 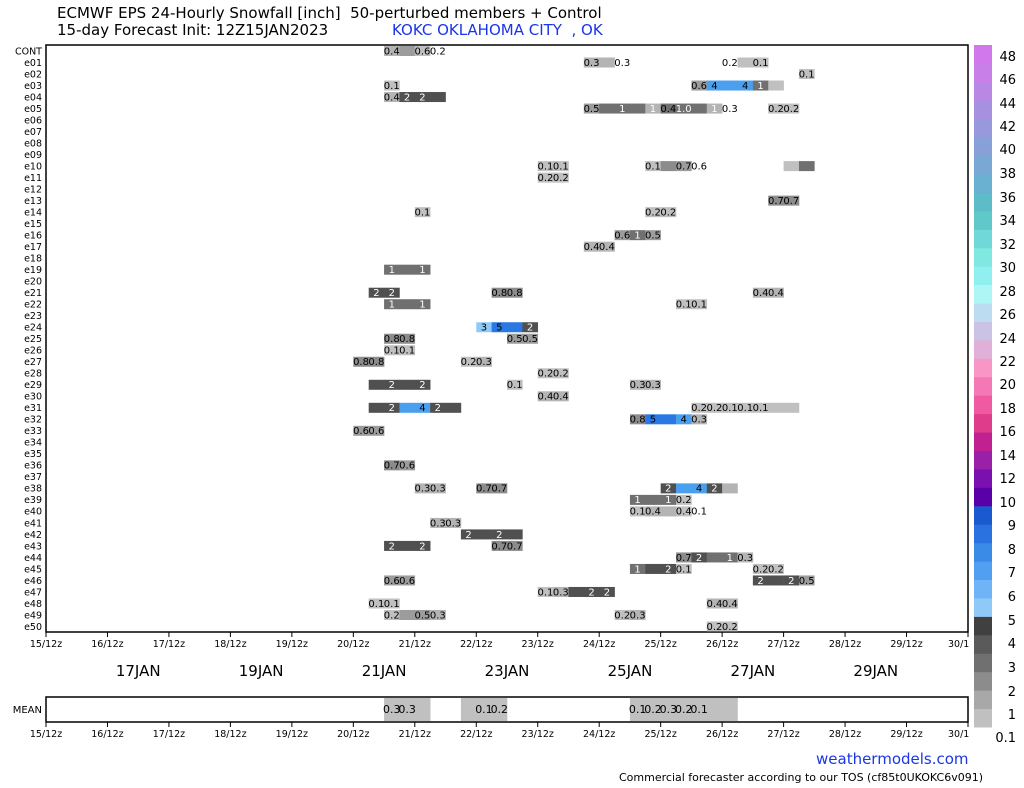 I want to click on day-label: 17JAN, so click(x=138, y=671).